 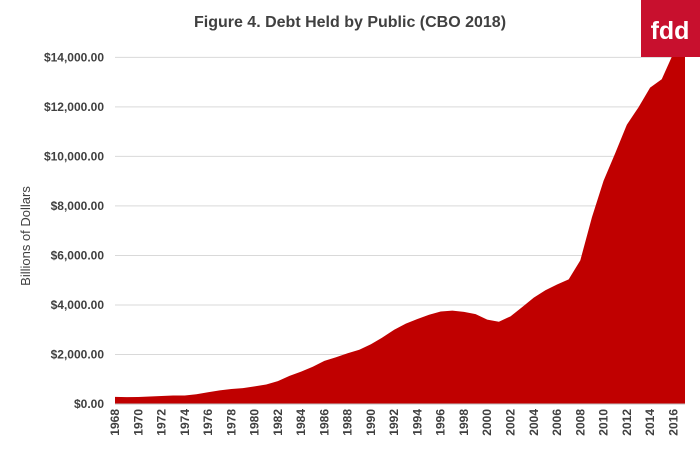 I want to click on y-tick-label: $0.00, so click(x=89, y=404).